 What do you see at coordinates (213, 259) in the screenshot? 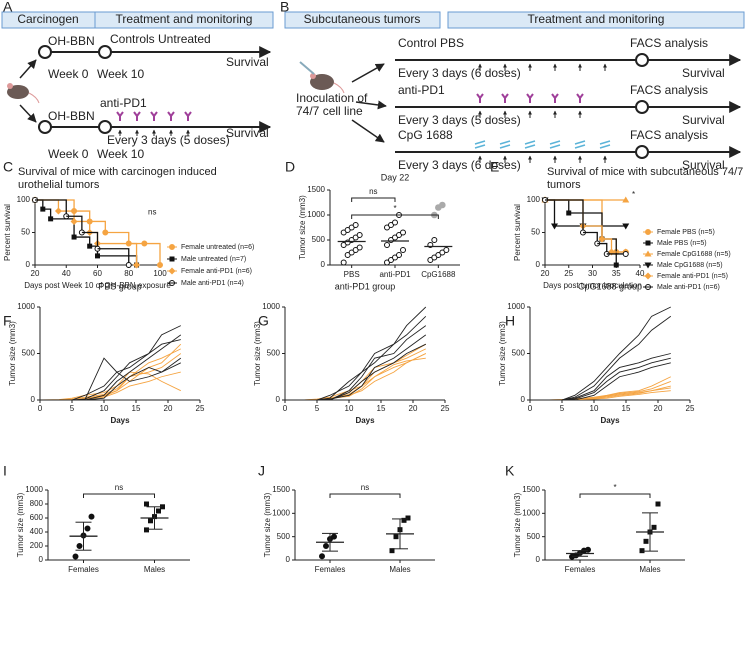
I see `legend-label: Male untreated (n=7)` at bounding box center [213, 259].